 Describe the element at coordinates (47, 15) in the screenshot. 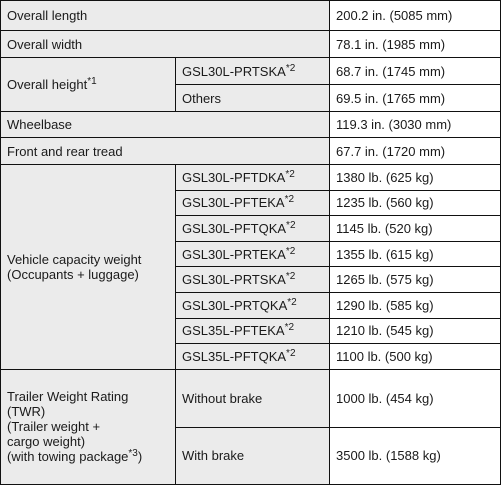

I see `label-text: Overall length` at that location.